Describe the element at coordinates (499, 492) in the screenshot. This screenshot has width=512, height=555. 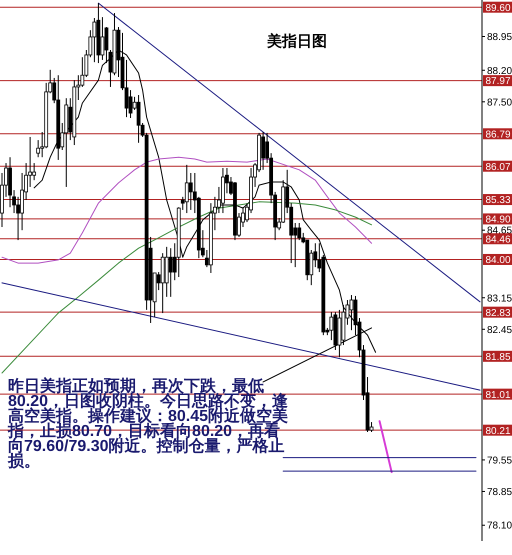
I see `y-tick-label: 78.85` at that location.